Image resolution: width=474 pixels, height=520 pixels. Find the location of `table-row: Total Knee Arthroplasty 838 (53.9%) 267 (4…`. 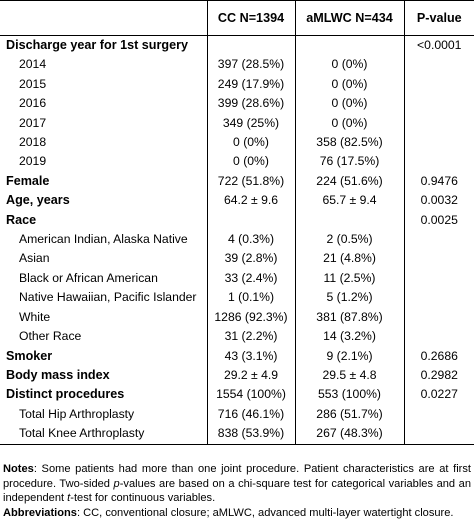

table-row: Total Knee Arthroplasty 838 (53.9%) 267 (4… is located at coordinates (237, 434).